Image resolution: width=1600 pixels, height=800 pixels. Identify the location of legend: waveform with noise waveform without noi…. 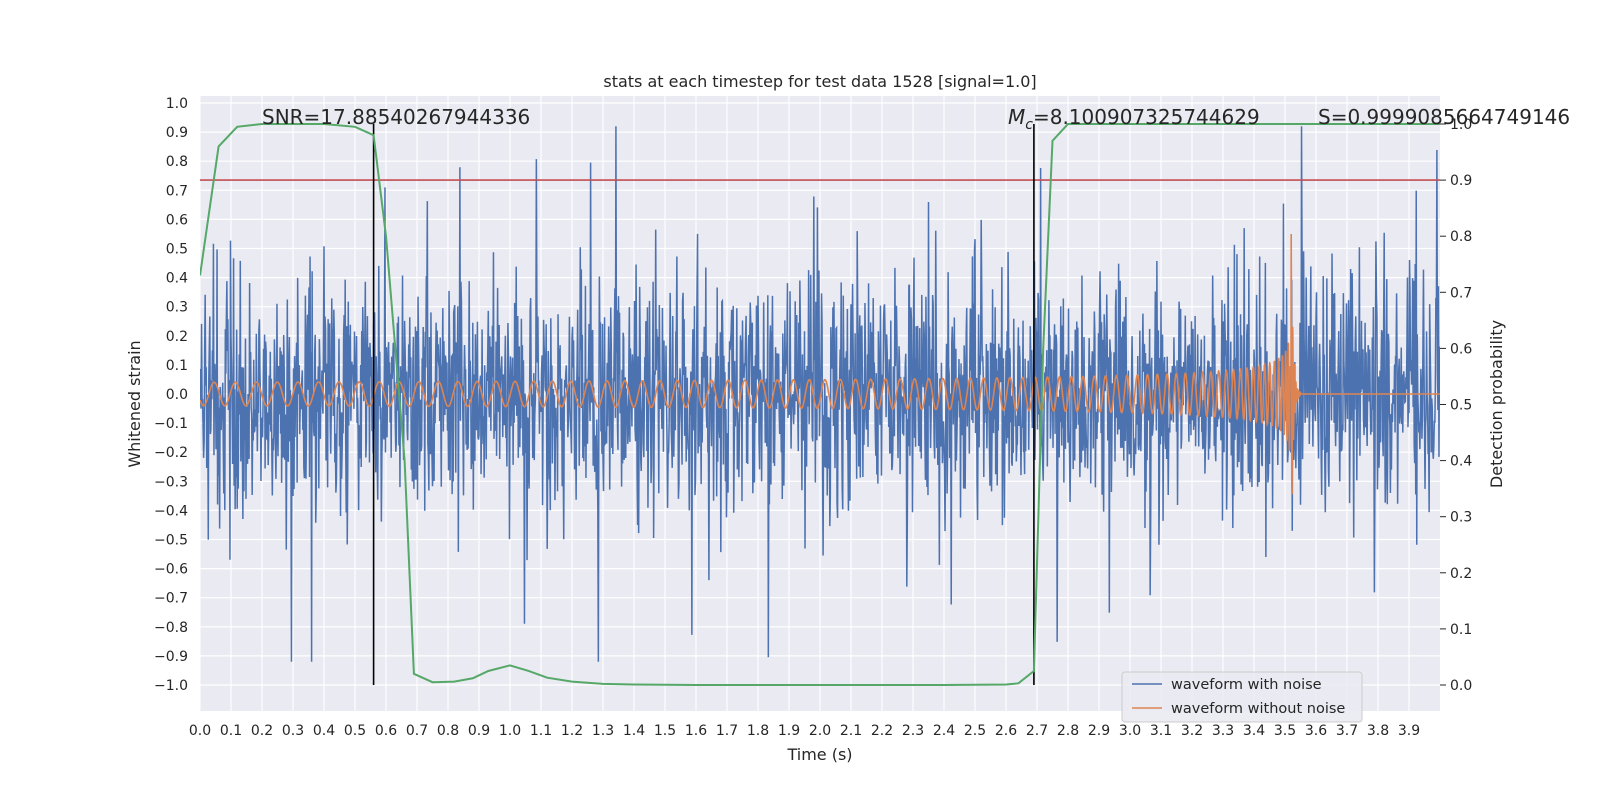
(1242, 697).